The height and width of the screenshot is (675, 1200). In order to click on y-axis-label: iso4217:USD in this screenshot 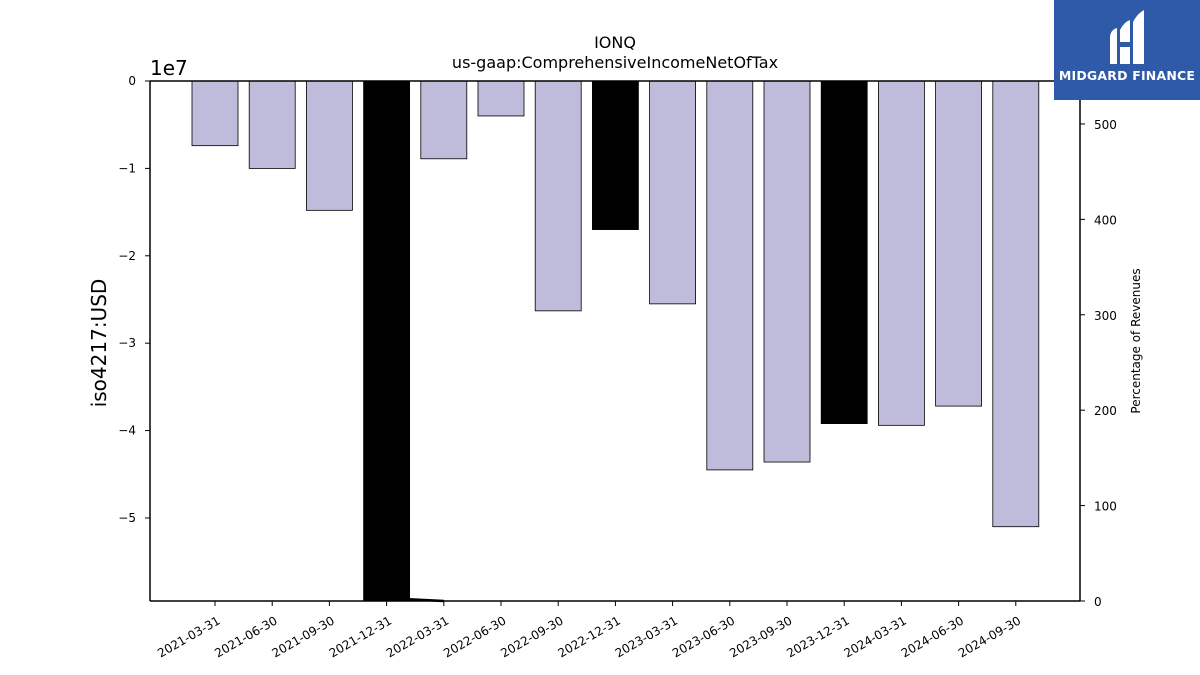, I will do `click(99, 343)`.